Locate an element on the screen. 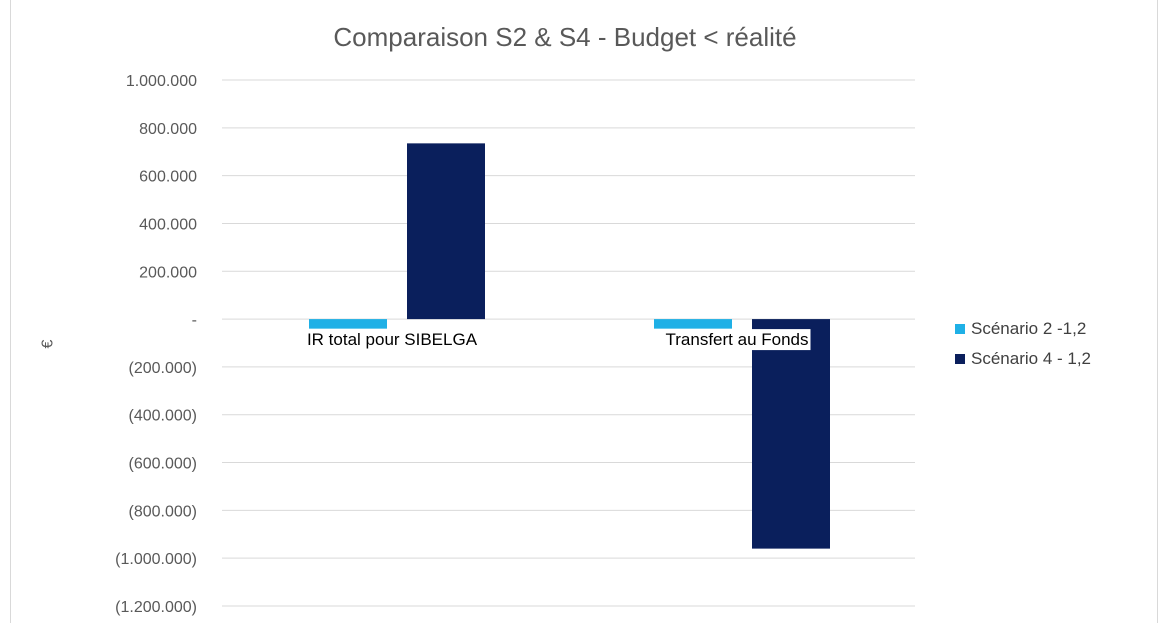 This screenshot has width=1168, height=623. y-tick-label: (400.000) is located at coordinates (163, 416).